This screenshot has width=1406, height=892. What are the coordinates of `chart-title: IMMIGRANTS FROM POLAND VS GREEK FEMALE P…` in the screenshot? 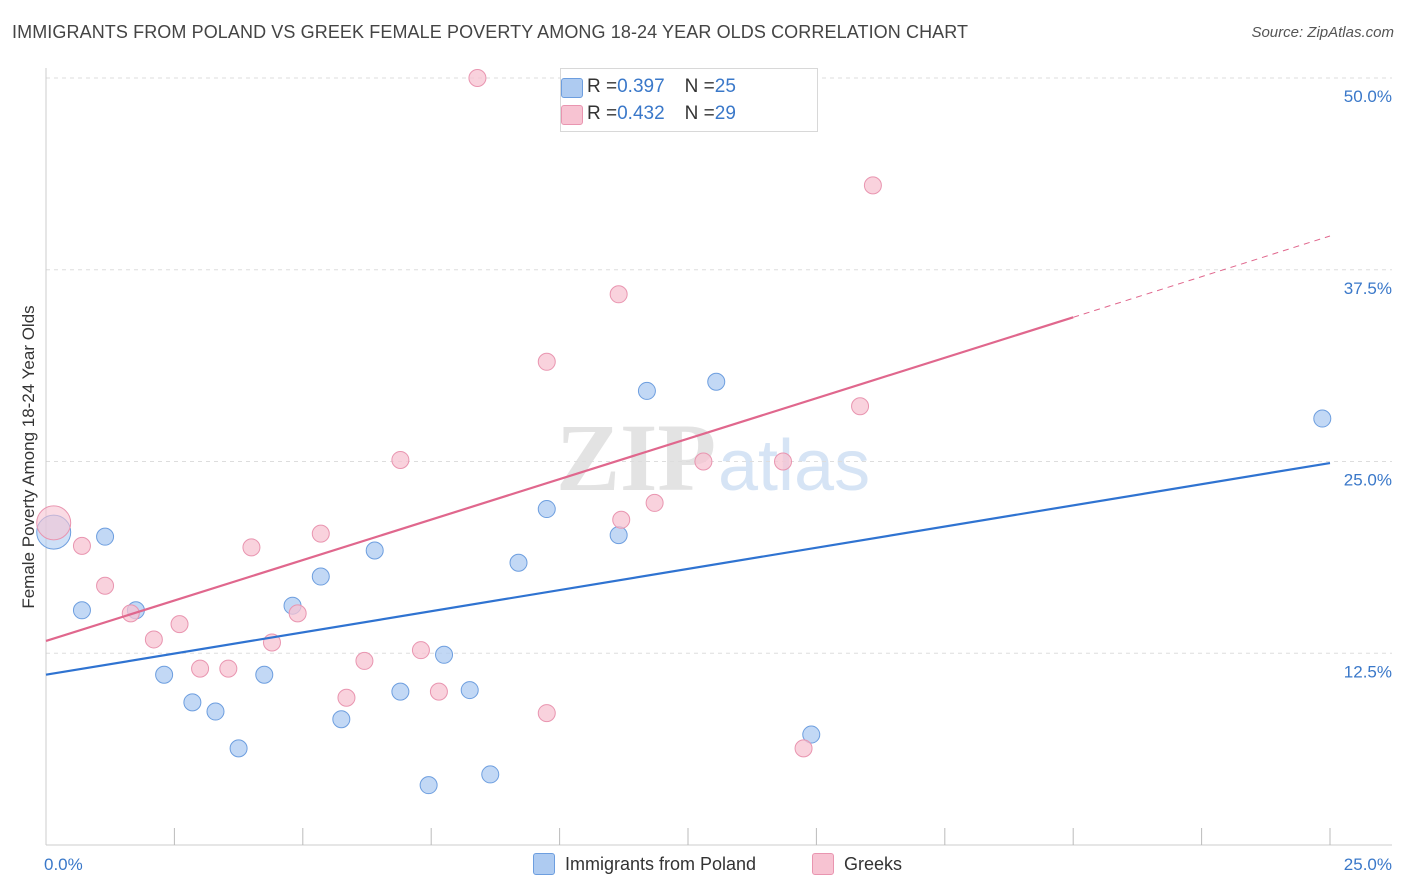 It's located at (490, 32).